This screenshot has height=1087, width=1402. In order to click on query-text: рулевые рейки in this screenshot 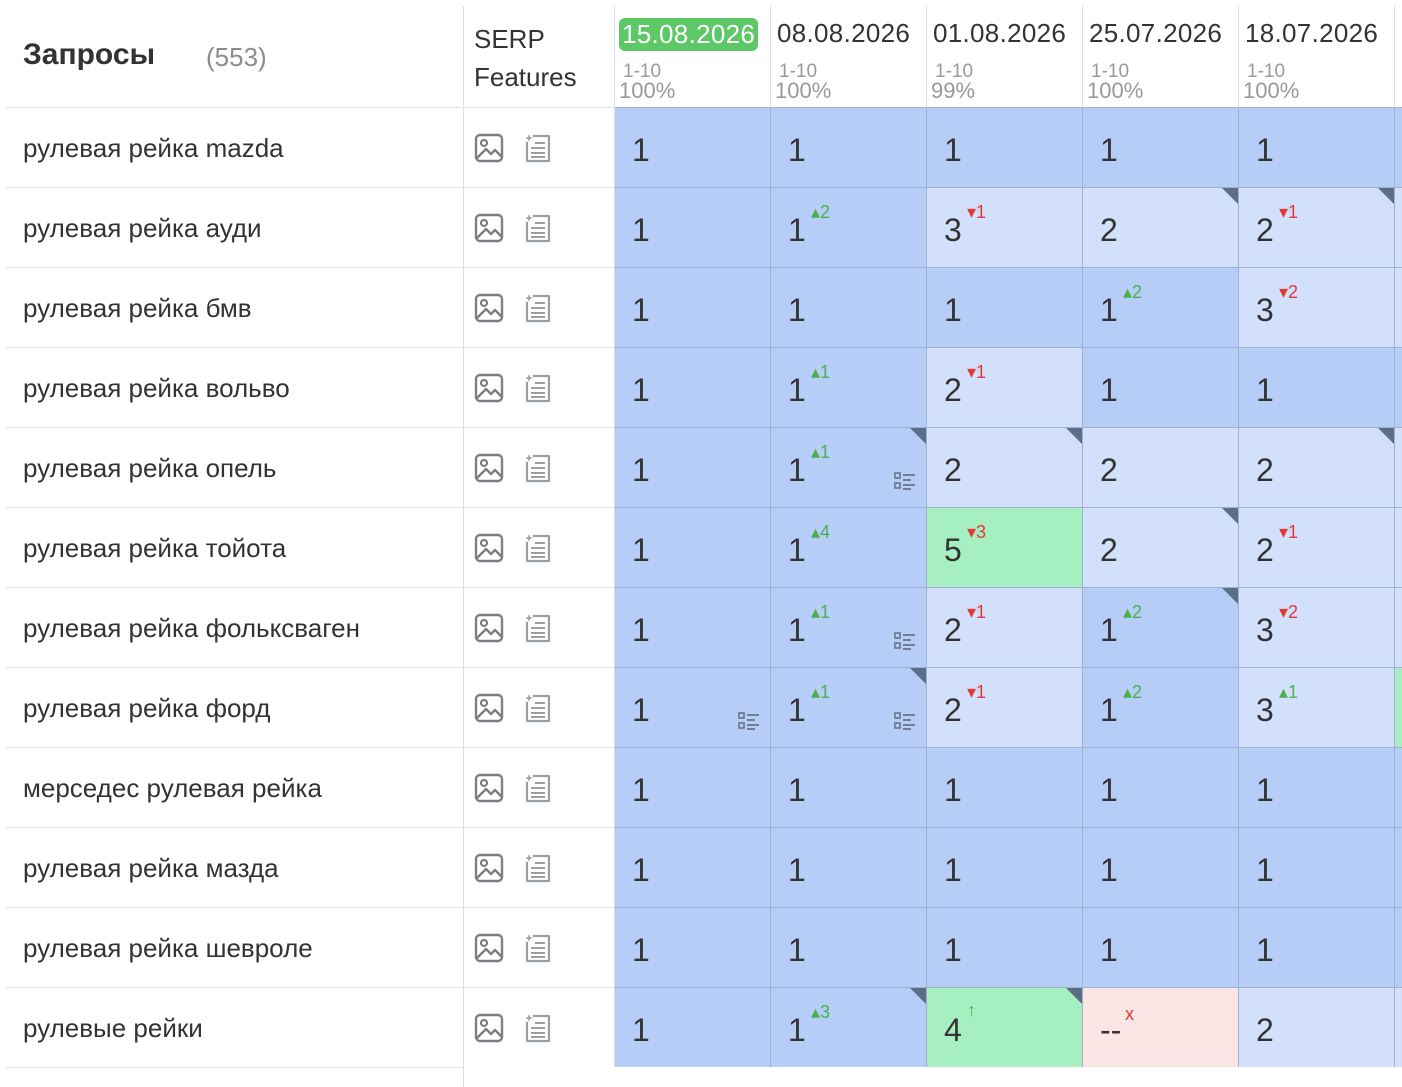, I will do `click(113, 1028)`.